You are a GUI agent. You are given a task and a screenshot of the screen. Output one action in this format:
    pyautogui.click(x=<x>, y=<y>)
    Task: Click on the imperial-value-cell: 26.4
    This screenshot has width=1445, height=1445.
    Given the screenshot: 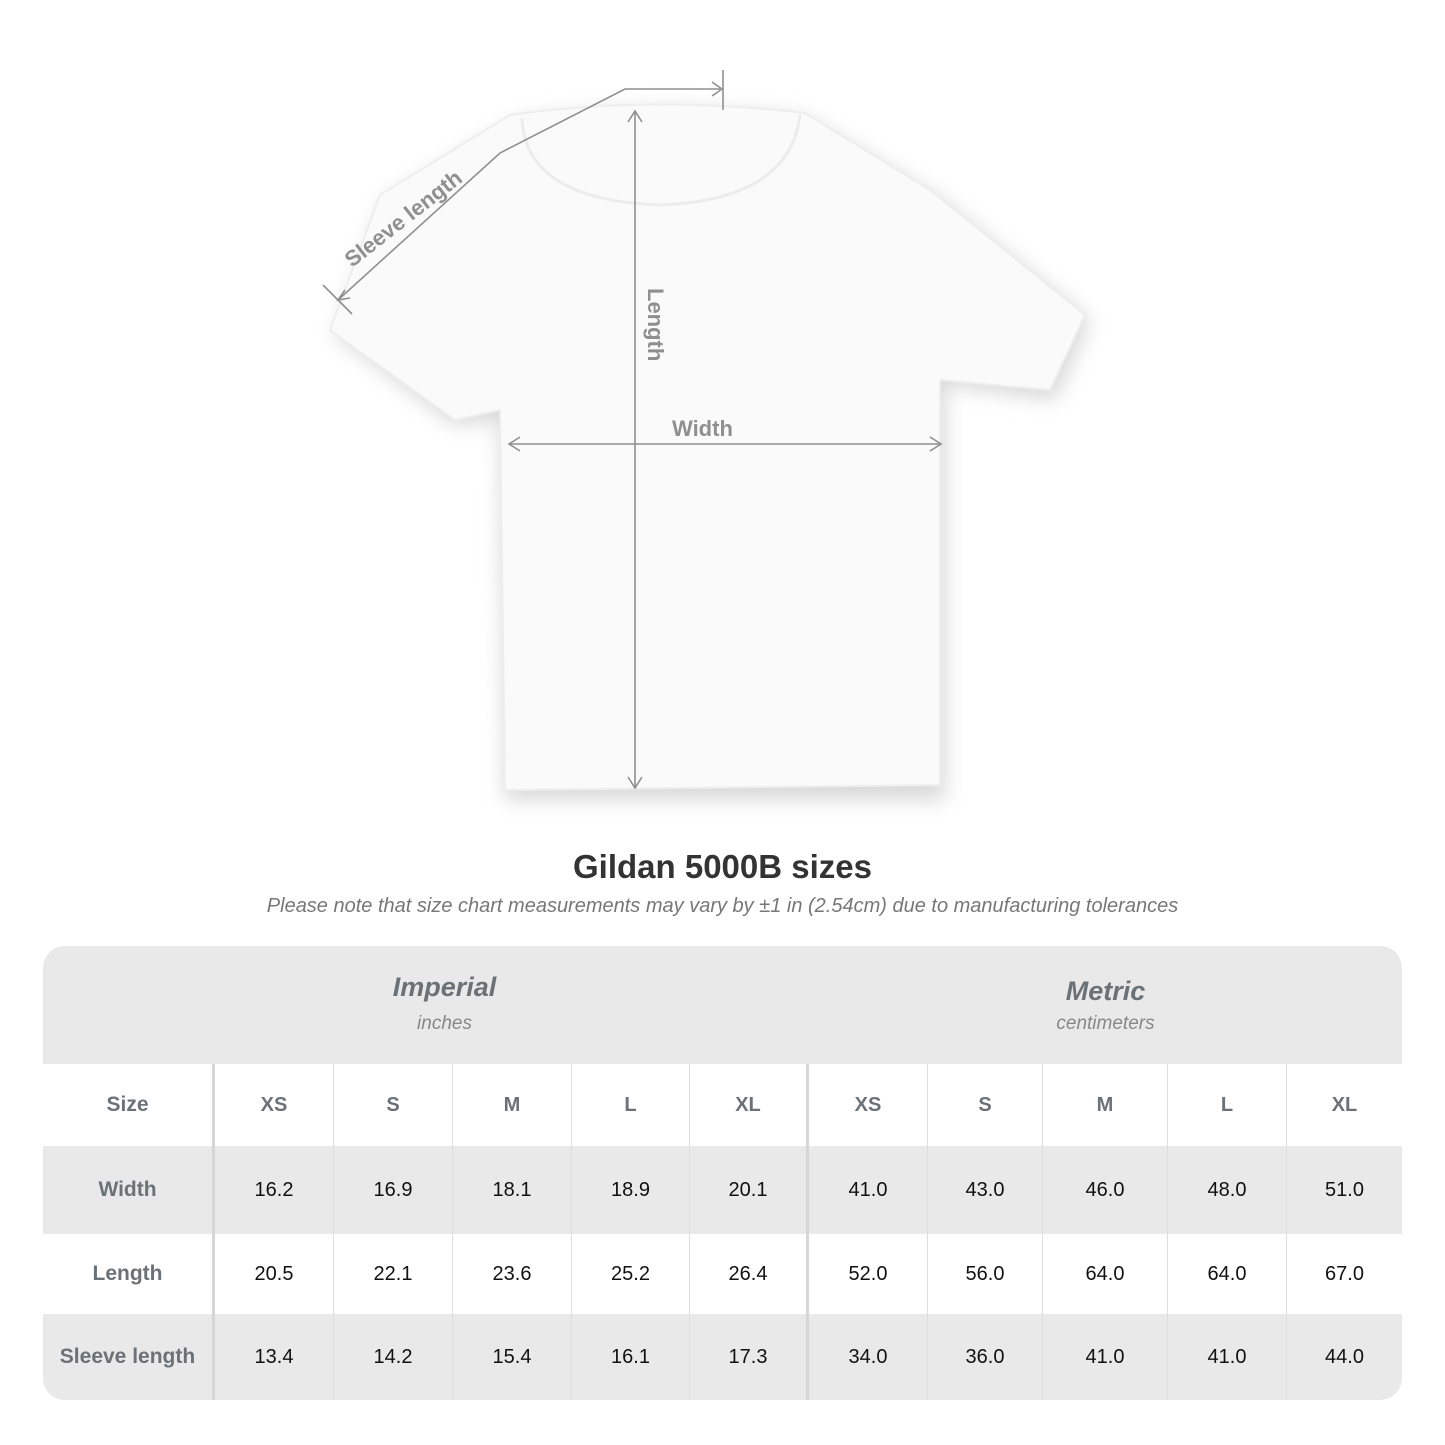 What is the action you would take?
    pyautogui.click(x=749, y=1274)
    